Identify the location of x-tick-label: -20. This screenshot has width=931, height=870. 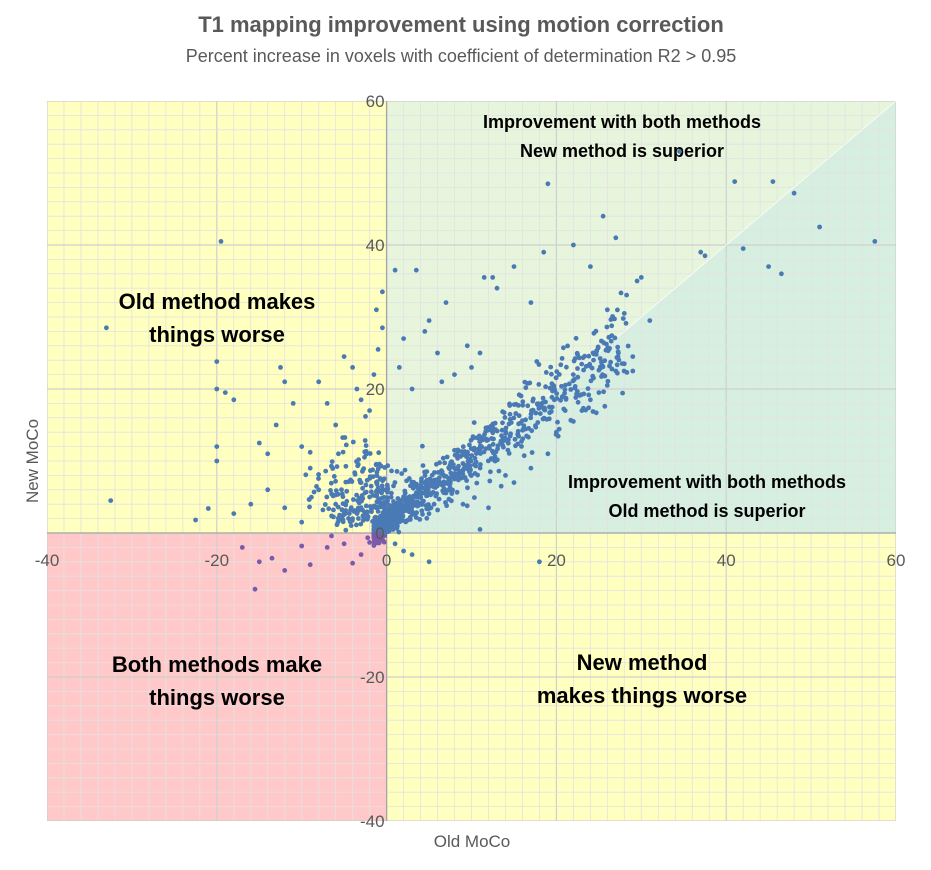
(217, 560).